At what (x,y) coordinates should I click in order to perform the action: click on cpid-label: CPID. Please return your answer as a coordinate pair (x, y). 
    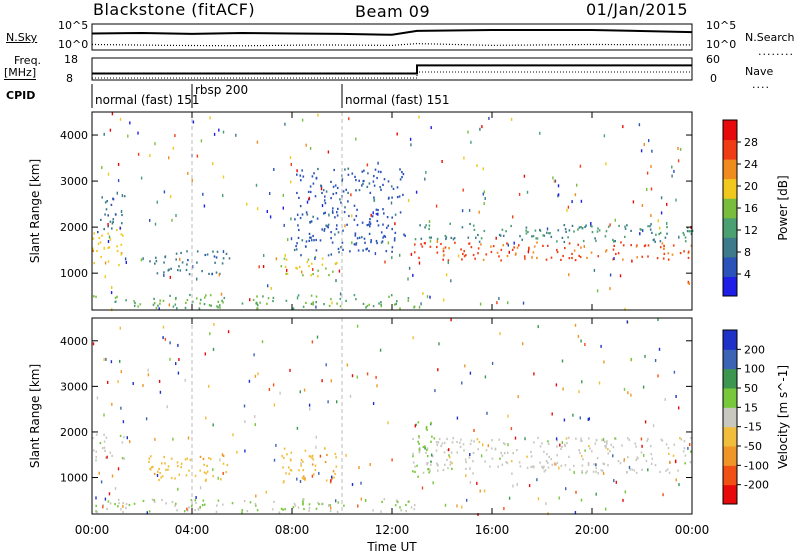
    Looking at the image, I should click on (21, 95).